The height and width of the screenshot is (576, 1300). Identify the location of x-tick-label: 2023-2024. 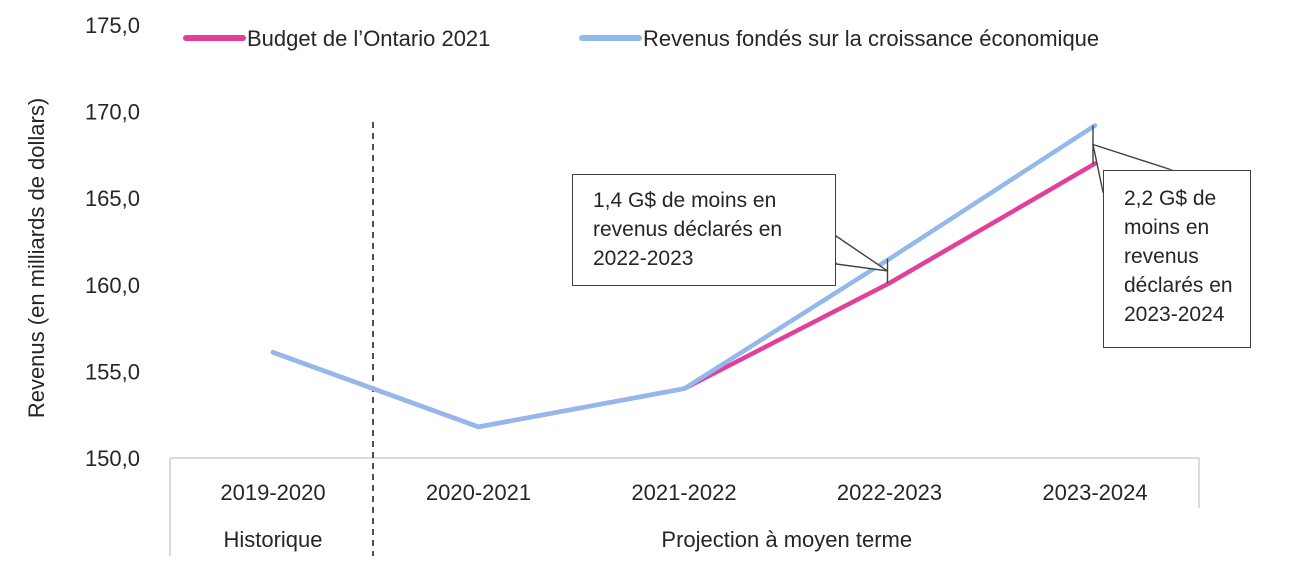
(1094, 492).